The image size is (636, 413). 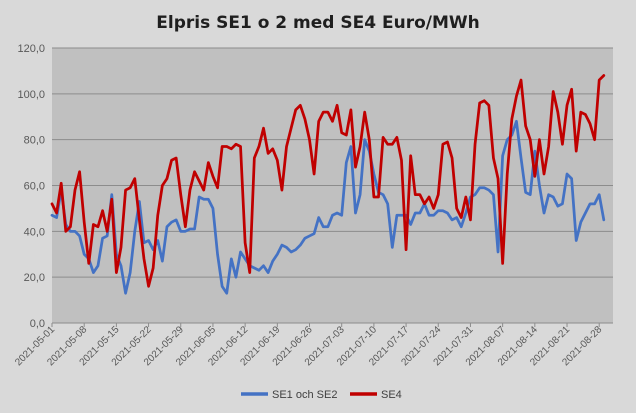 I want to click on y-tick-label: 100,0, so click(x=31, y=95).